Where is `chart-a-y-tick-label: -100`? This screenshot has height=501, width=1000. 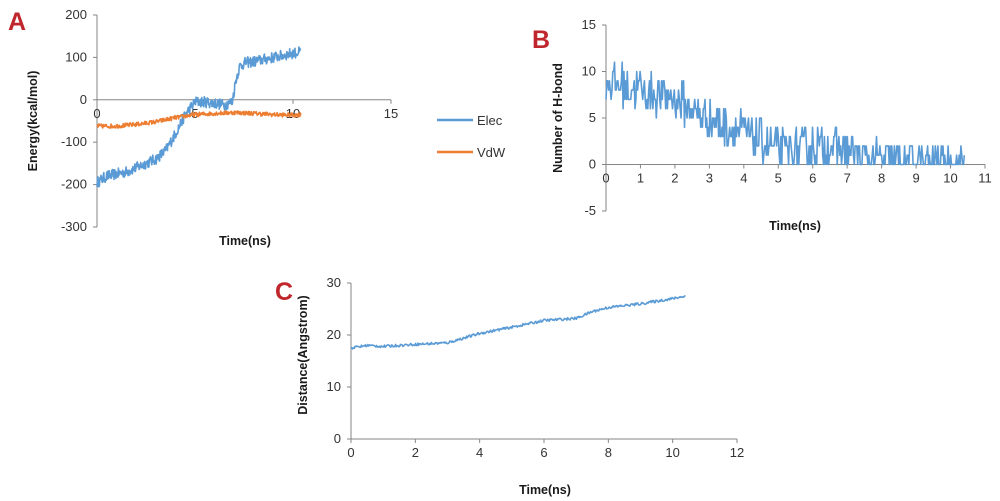 chart-a-y-tick-label: -100 is located at coordinates (74, 141).